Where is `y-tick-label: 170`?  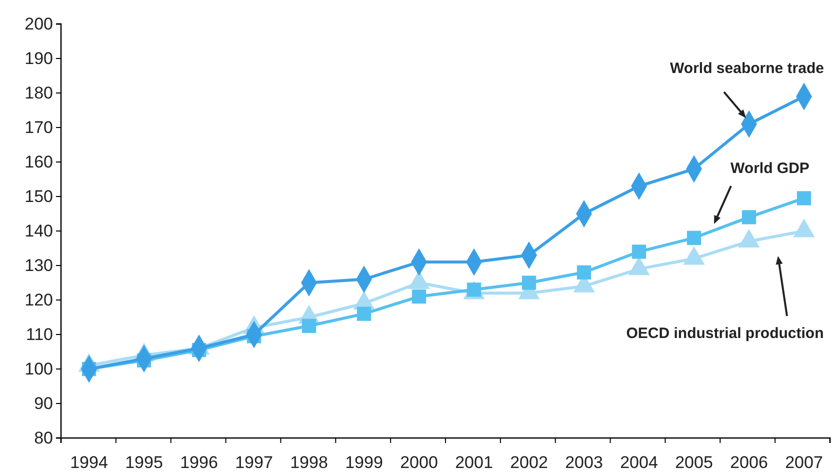
y-tick-label: 170 is located at coordinates (38, 127).